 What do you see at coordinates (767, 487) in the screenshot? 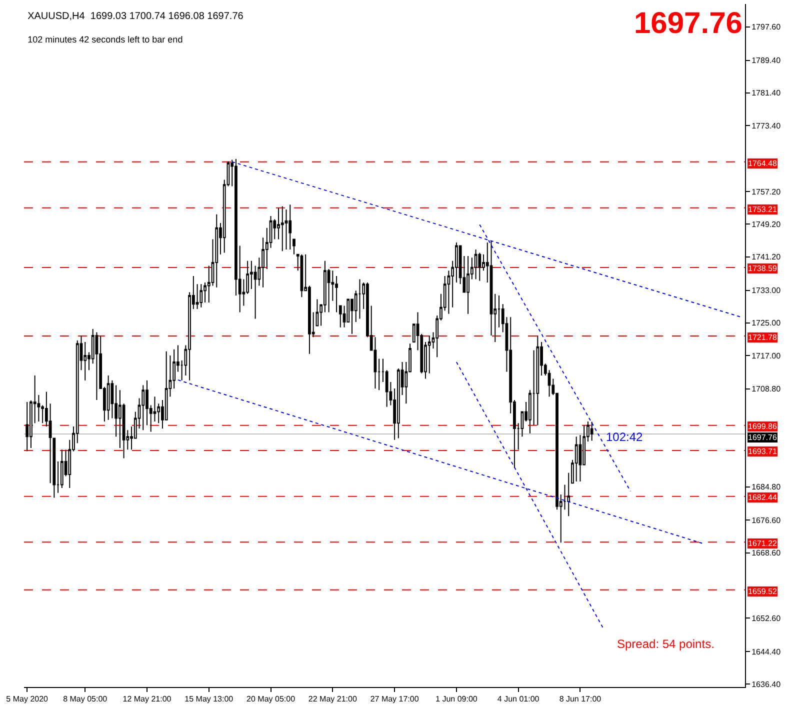
I see `y-tick-label: 1684.80` at bounding box center [767, 487].